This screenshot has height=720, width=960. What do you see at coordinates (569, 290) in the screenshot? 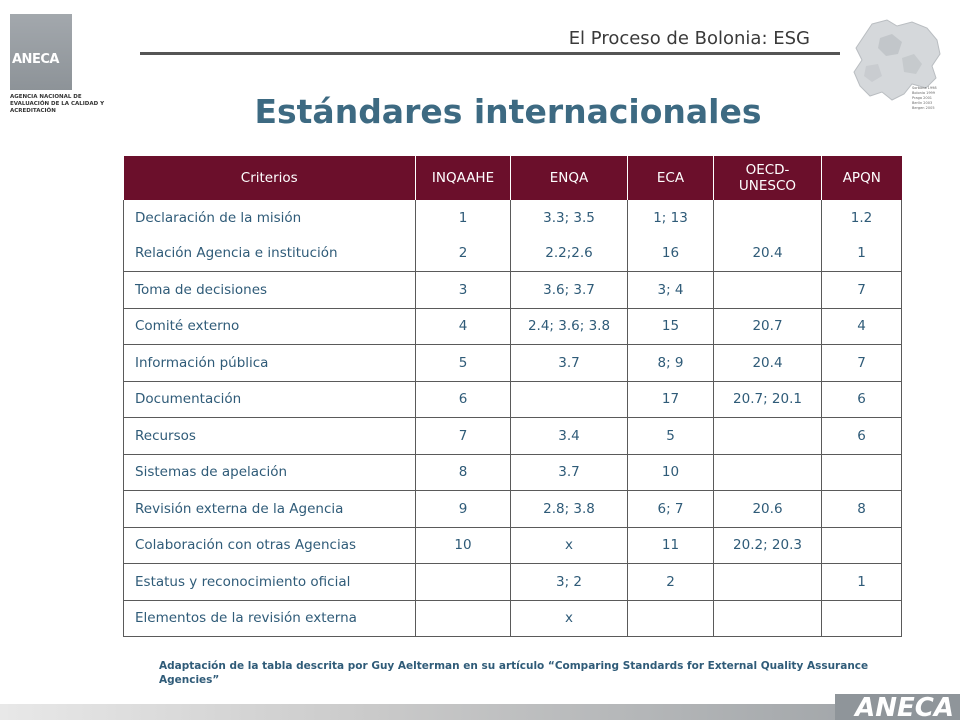
I see `reference-cell: 3.6; 3.7` at bounding box center [569, 290].